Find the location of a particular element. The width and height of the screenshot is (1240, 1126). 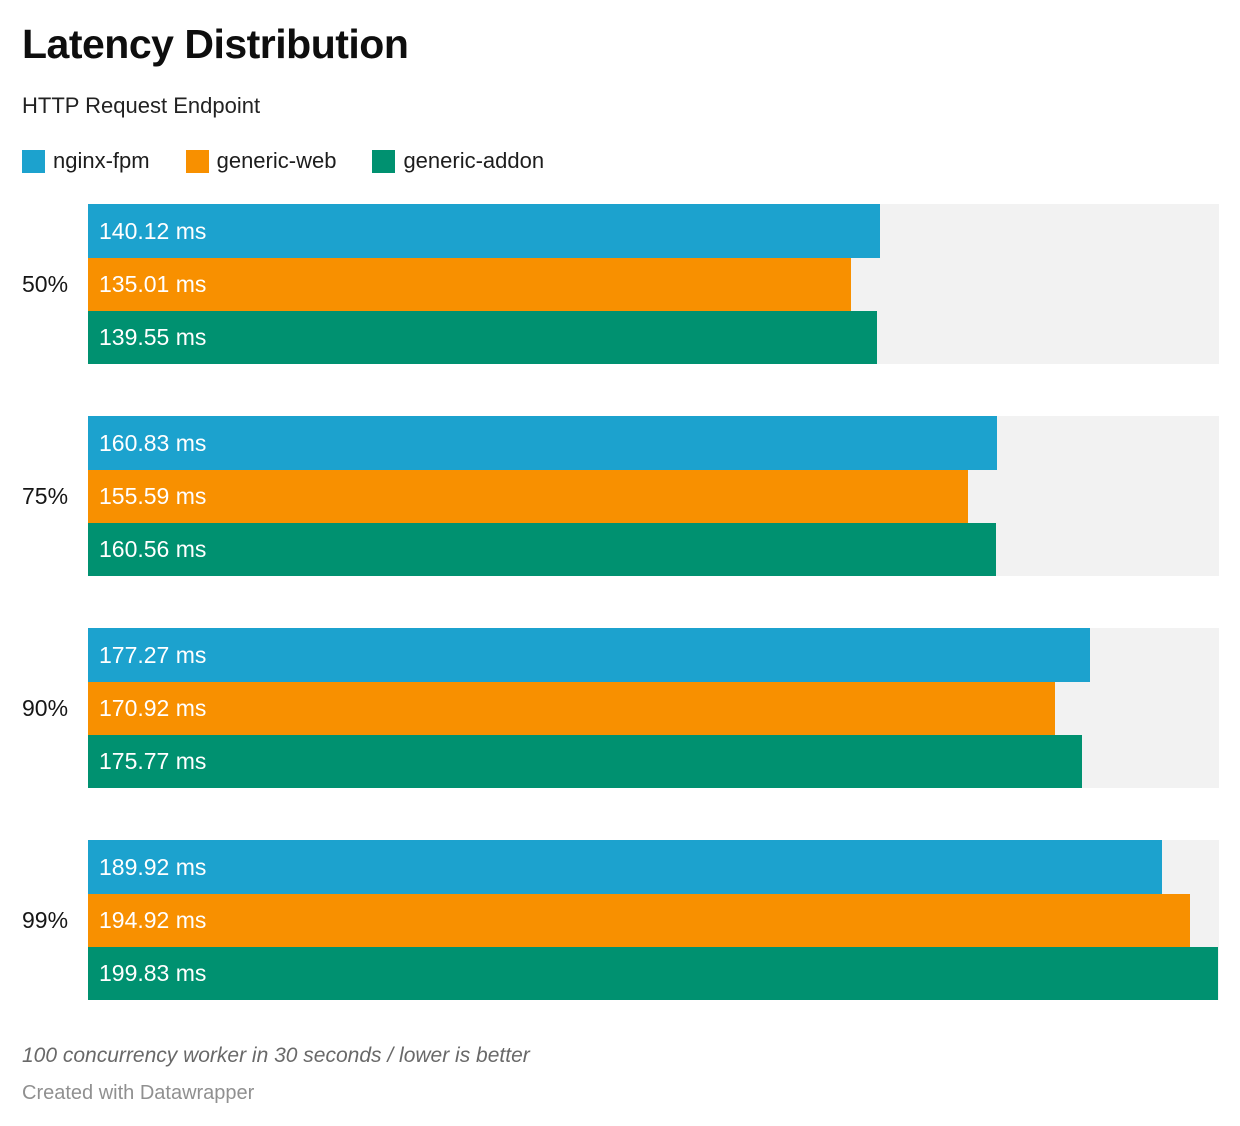

bar-nginx-fpm: 177.27 ms is located at coordinates (589, 655).